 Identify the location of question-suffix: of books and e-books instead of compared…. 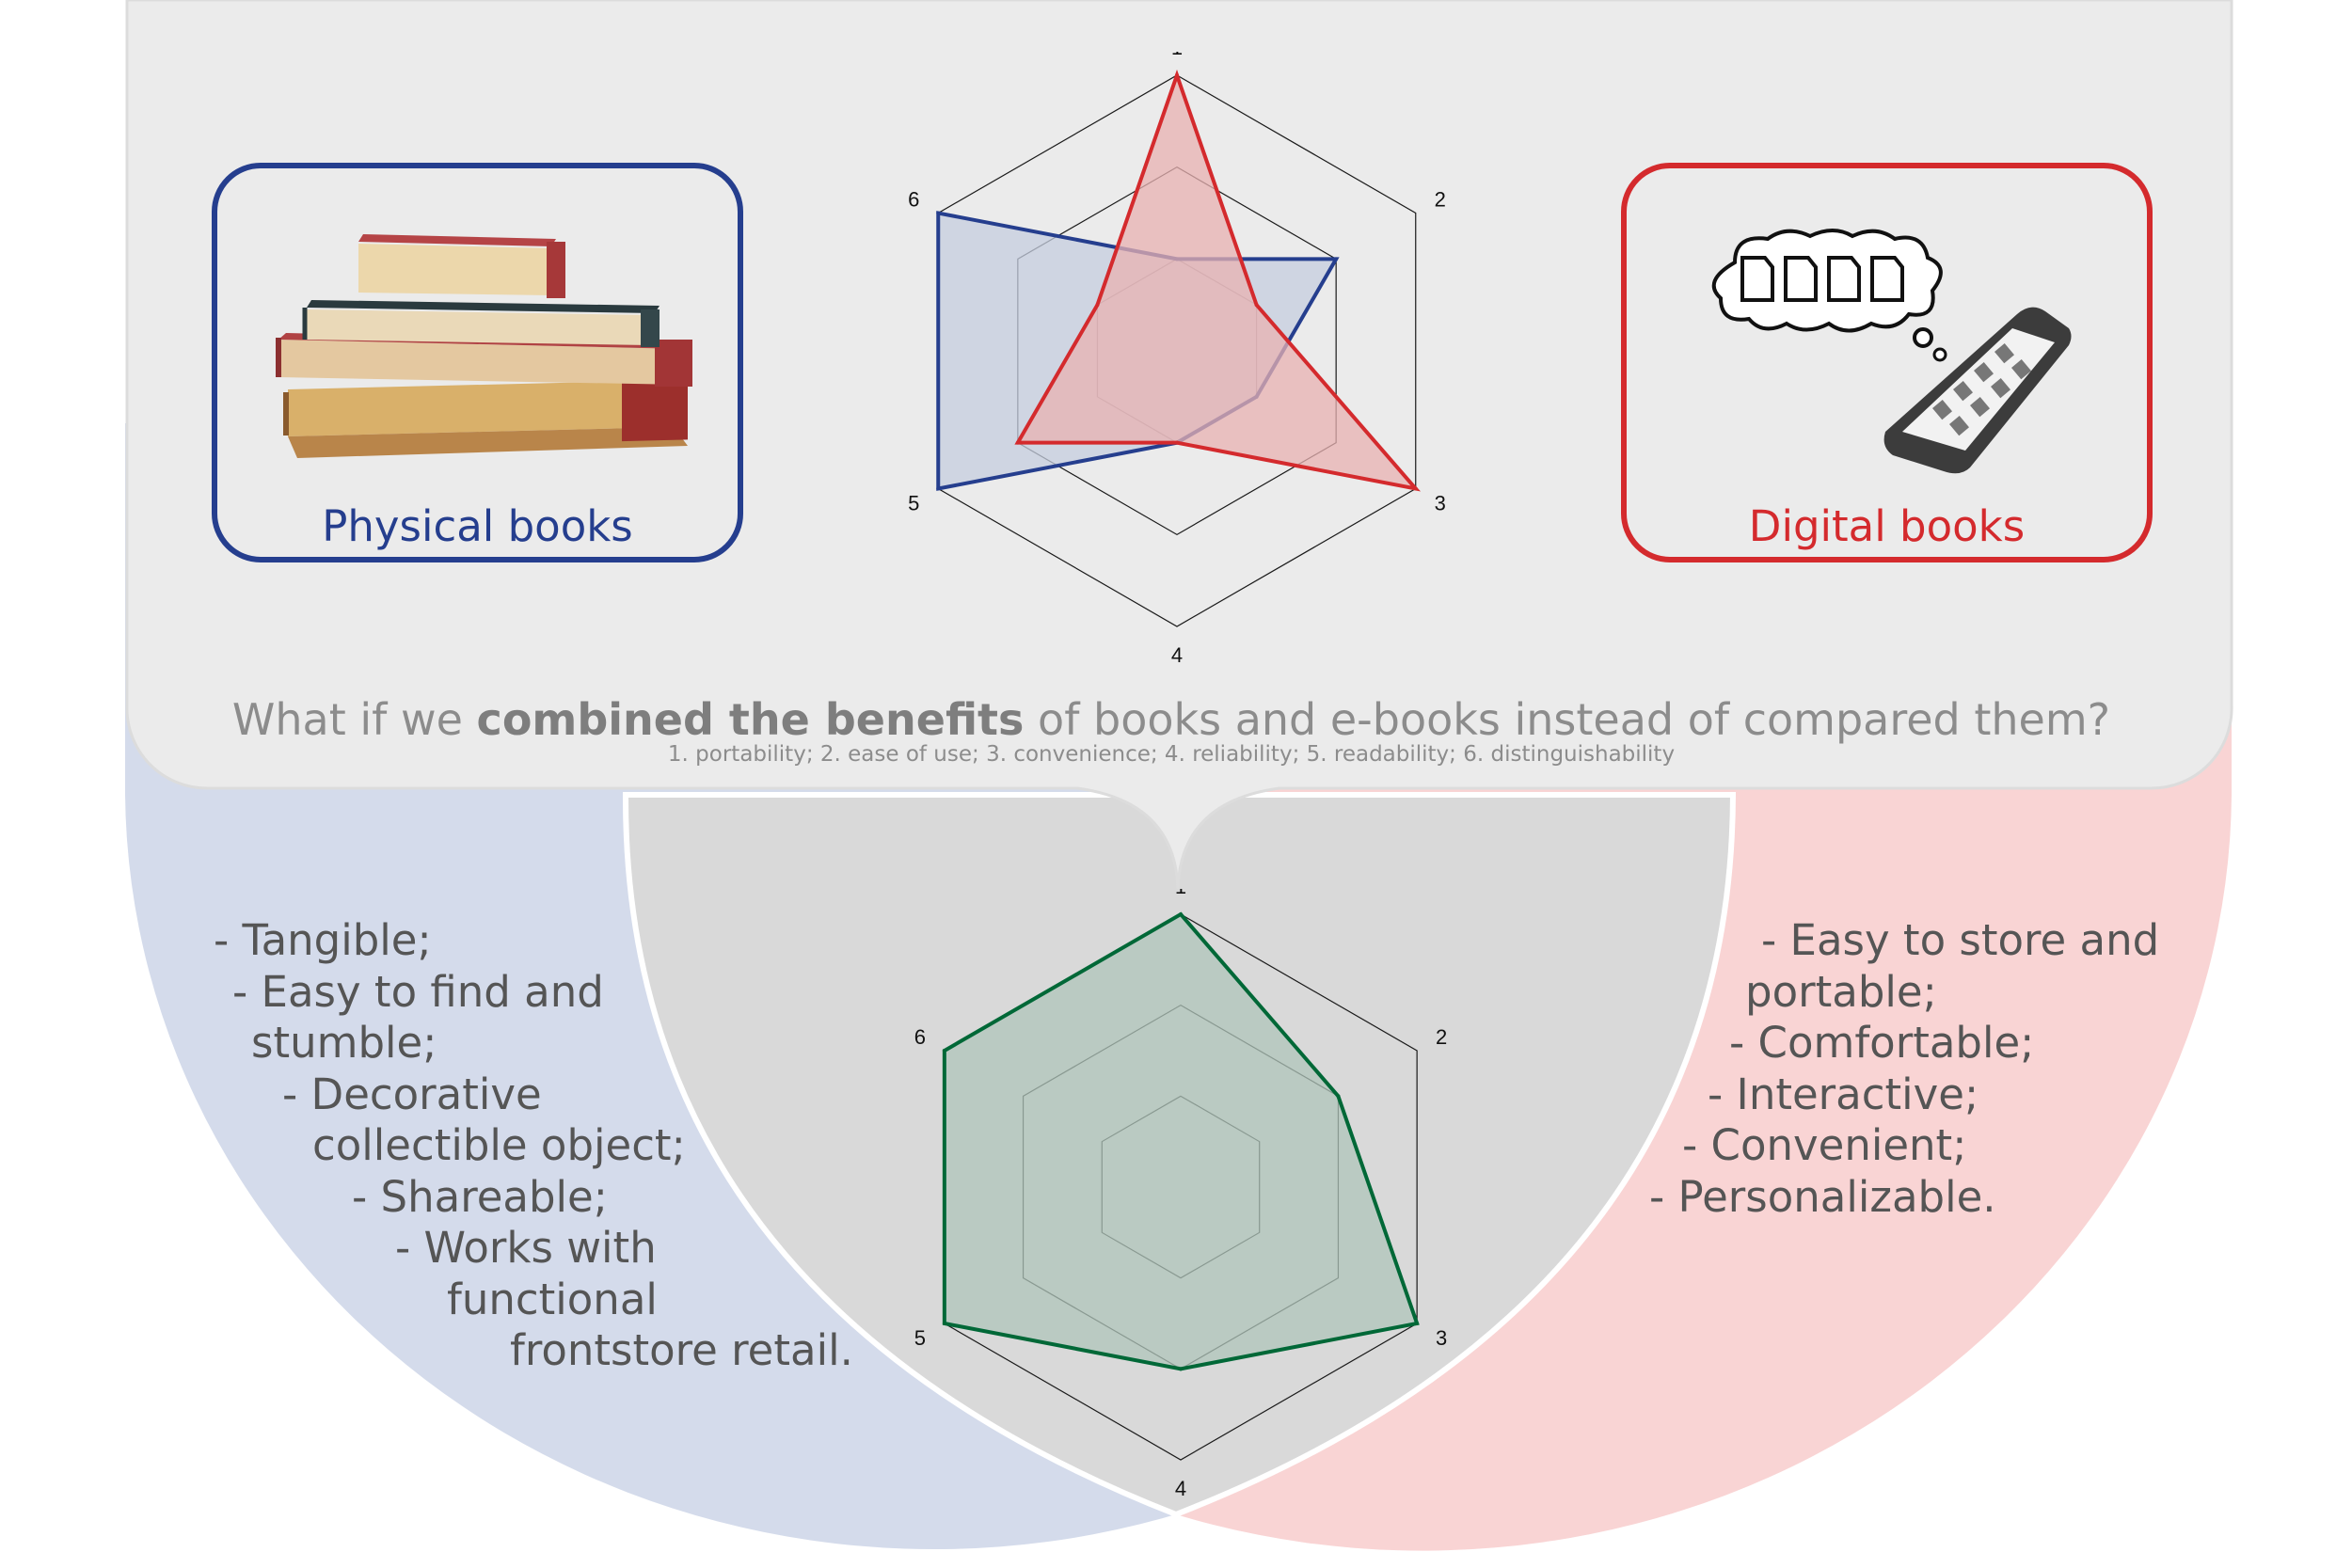
(1567, 719).